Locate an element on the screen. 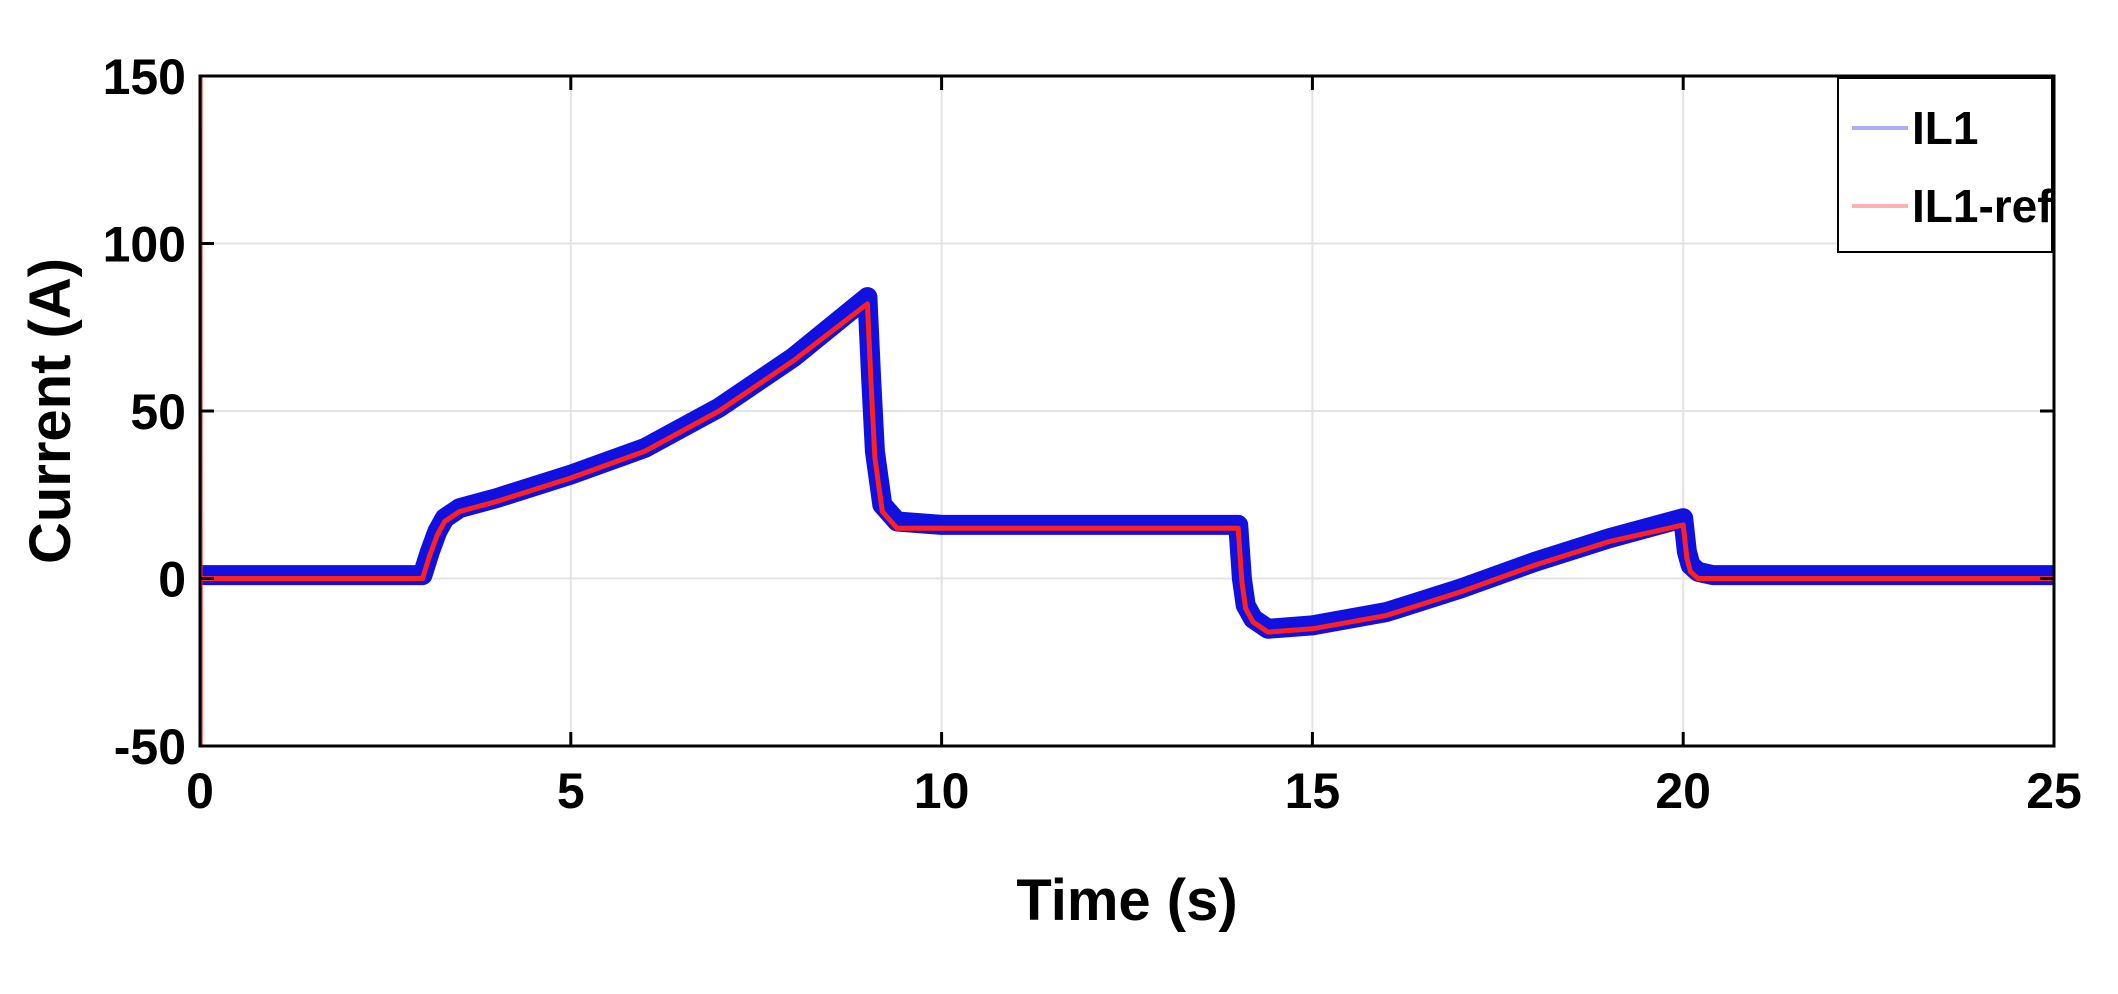 The image size is (2118, 994). y-tick-label: 100 is located at coordinates (144, 245).